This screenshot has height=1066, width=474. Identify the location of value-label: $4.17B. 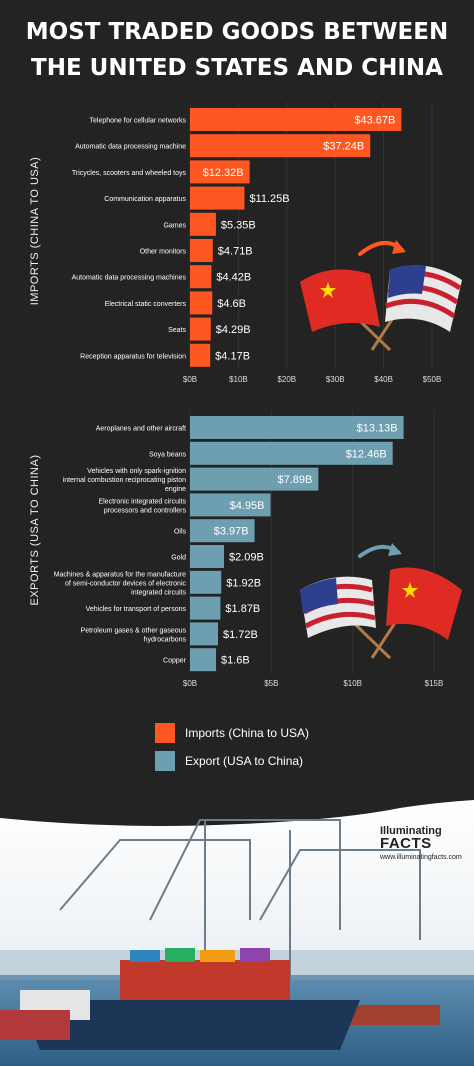
(232, 356).